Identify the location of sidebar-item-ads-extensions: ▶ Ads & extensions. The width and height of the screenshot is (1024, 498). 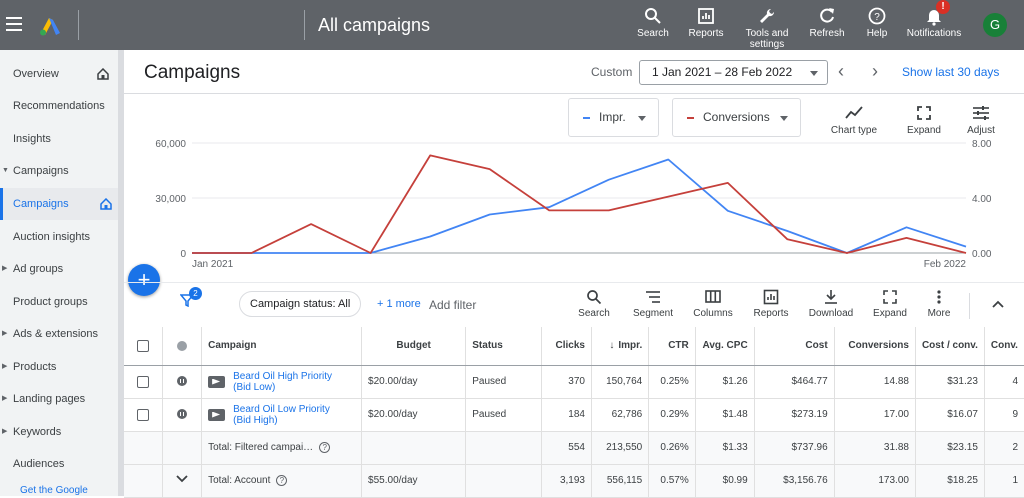
(59, 334).